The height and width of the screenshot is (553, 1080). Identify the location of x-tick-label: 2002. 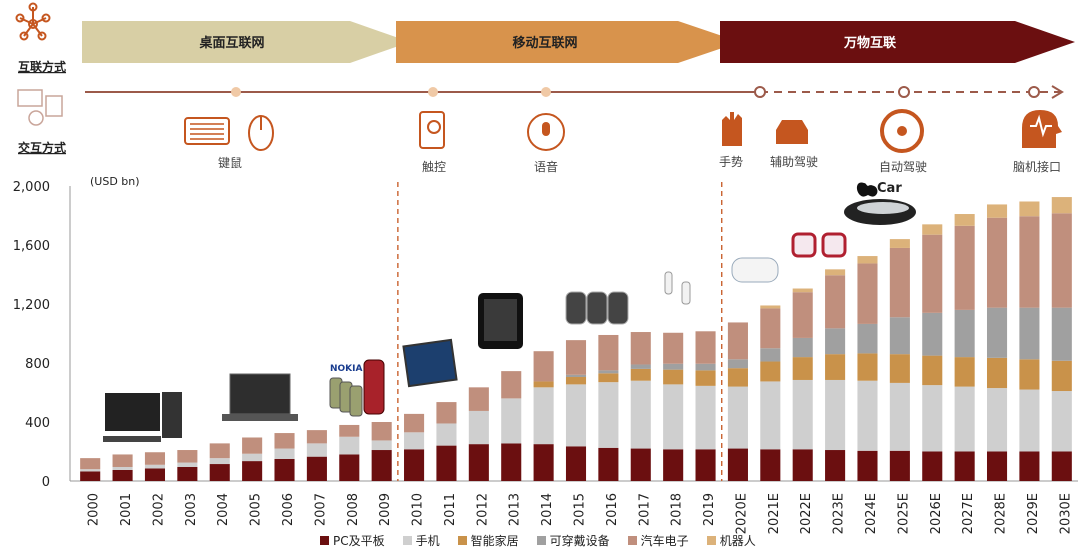
(158, 509).